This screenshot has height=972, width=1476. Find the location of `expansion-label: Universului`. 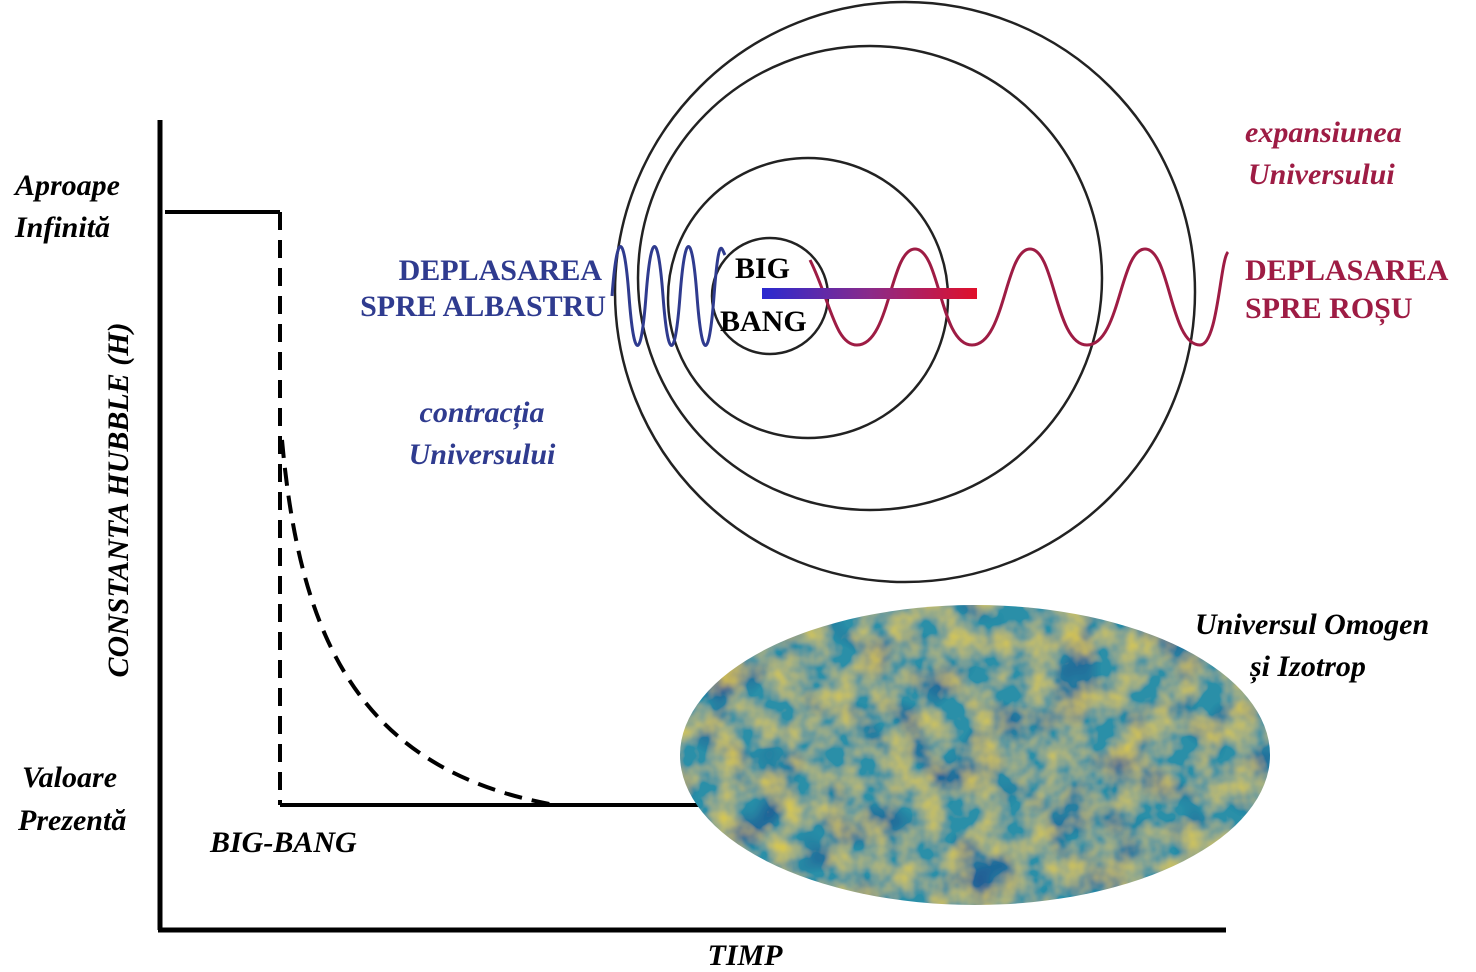

expansion-label: Universului is located at coordinates (1321, 174).